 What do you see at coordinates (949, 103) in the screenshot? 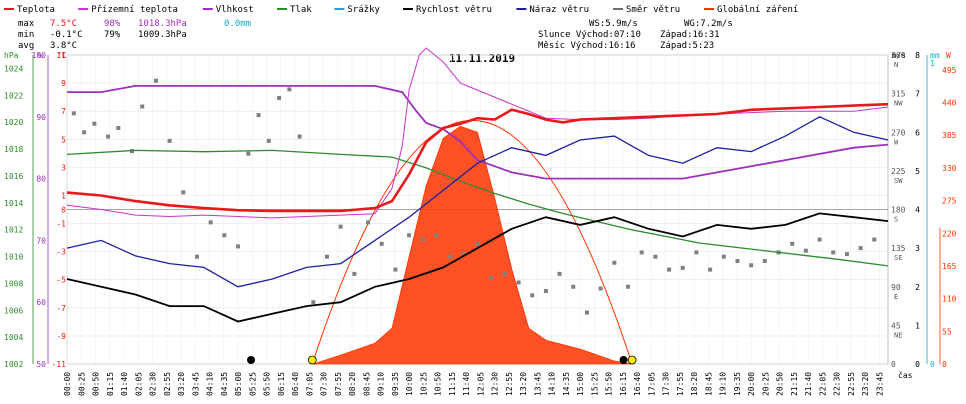
I see `rad-tick-label: 440` at bounding box center [949, 103].